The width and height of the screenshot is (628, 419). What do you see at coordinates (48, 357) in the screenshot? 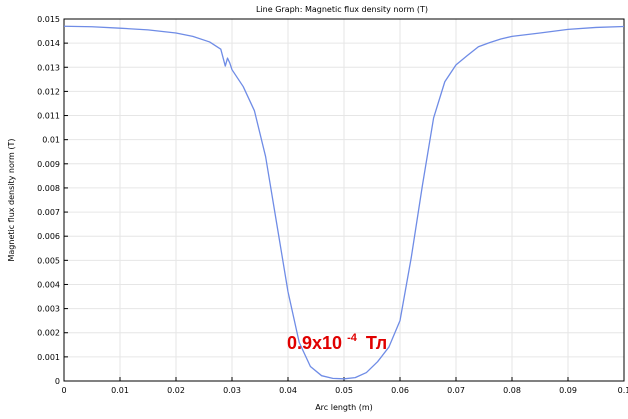
I see `y-tick-label: 0.001` at bounding box center [48, 357].